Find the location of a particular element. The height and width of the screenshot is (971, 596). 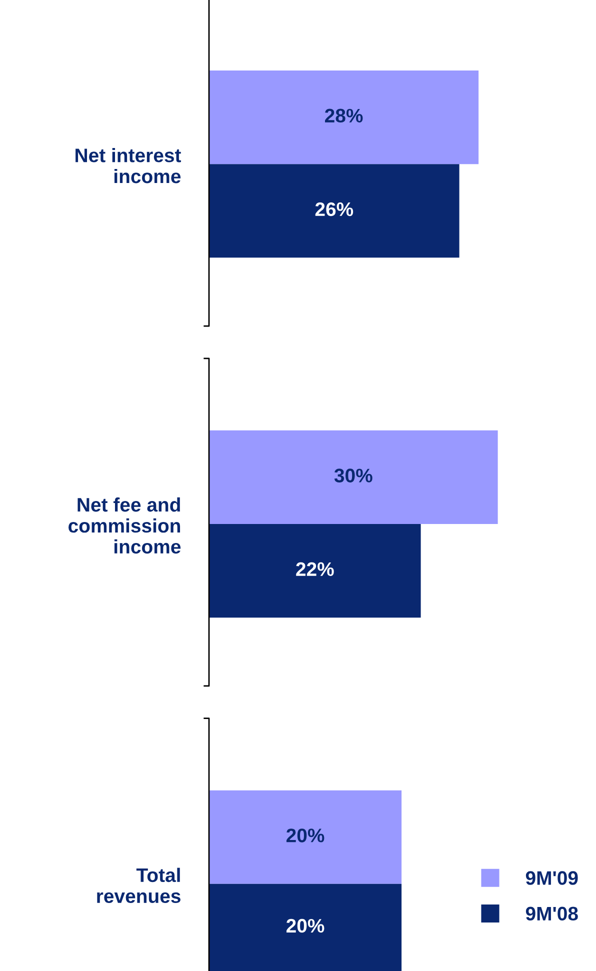

data-label: 26% is located at coordinates (334, 209).